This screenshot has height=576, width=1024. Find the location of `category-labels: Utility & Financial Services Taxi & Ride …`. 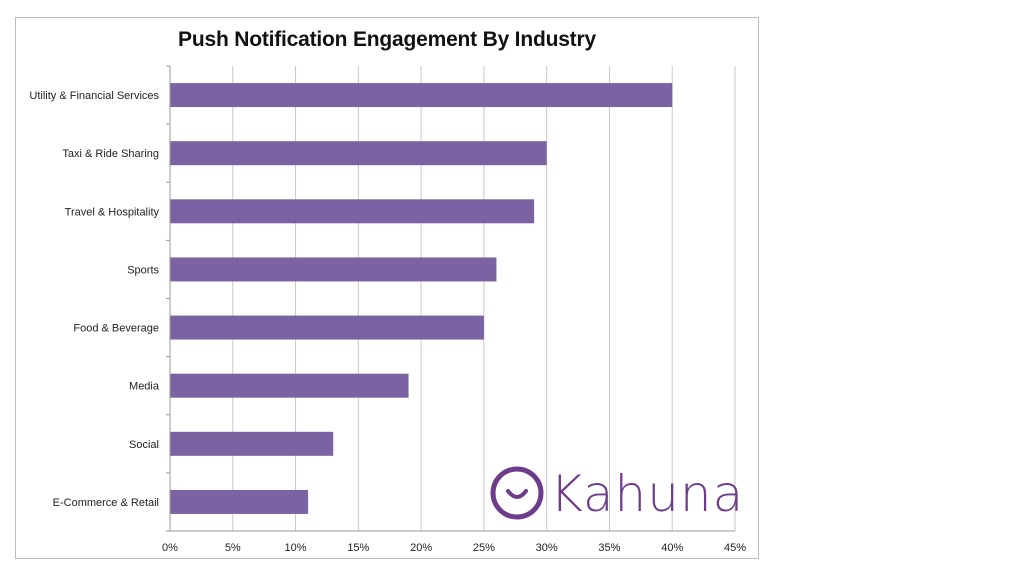

category-labels: Utility & Financial Services Taxi & Ride … is located at coordinates (94, 299).